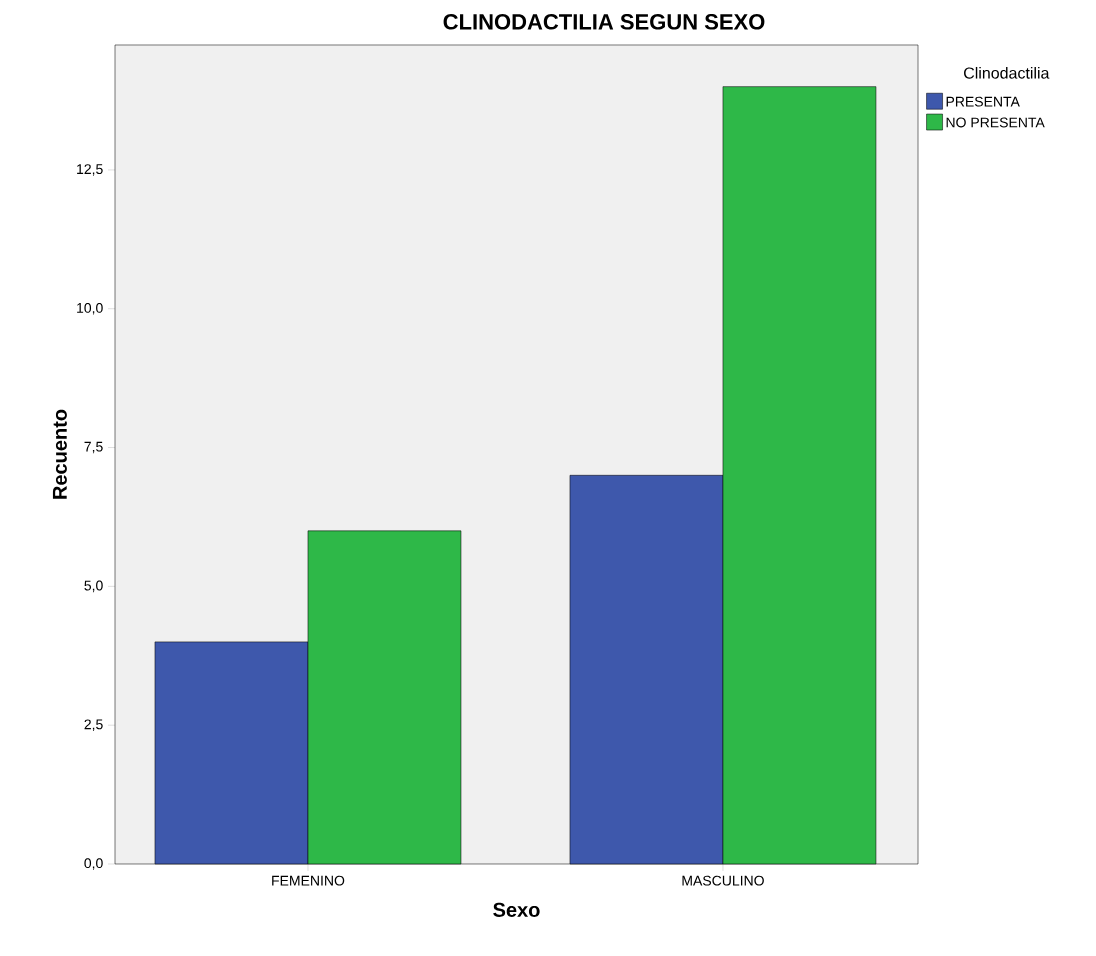 This screenshot has height=956, width=1096. I want to click on y-tick-label: 7,5, so click(93, 447).